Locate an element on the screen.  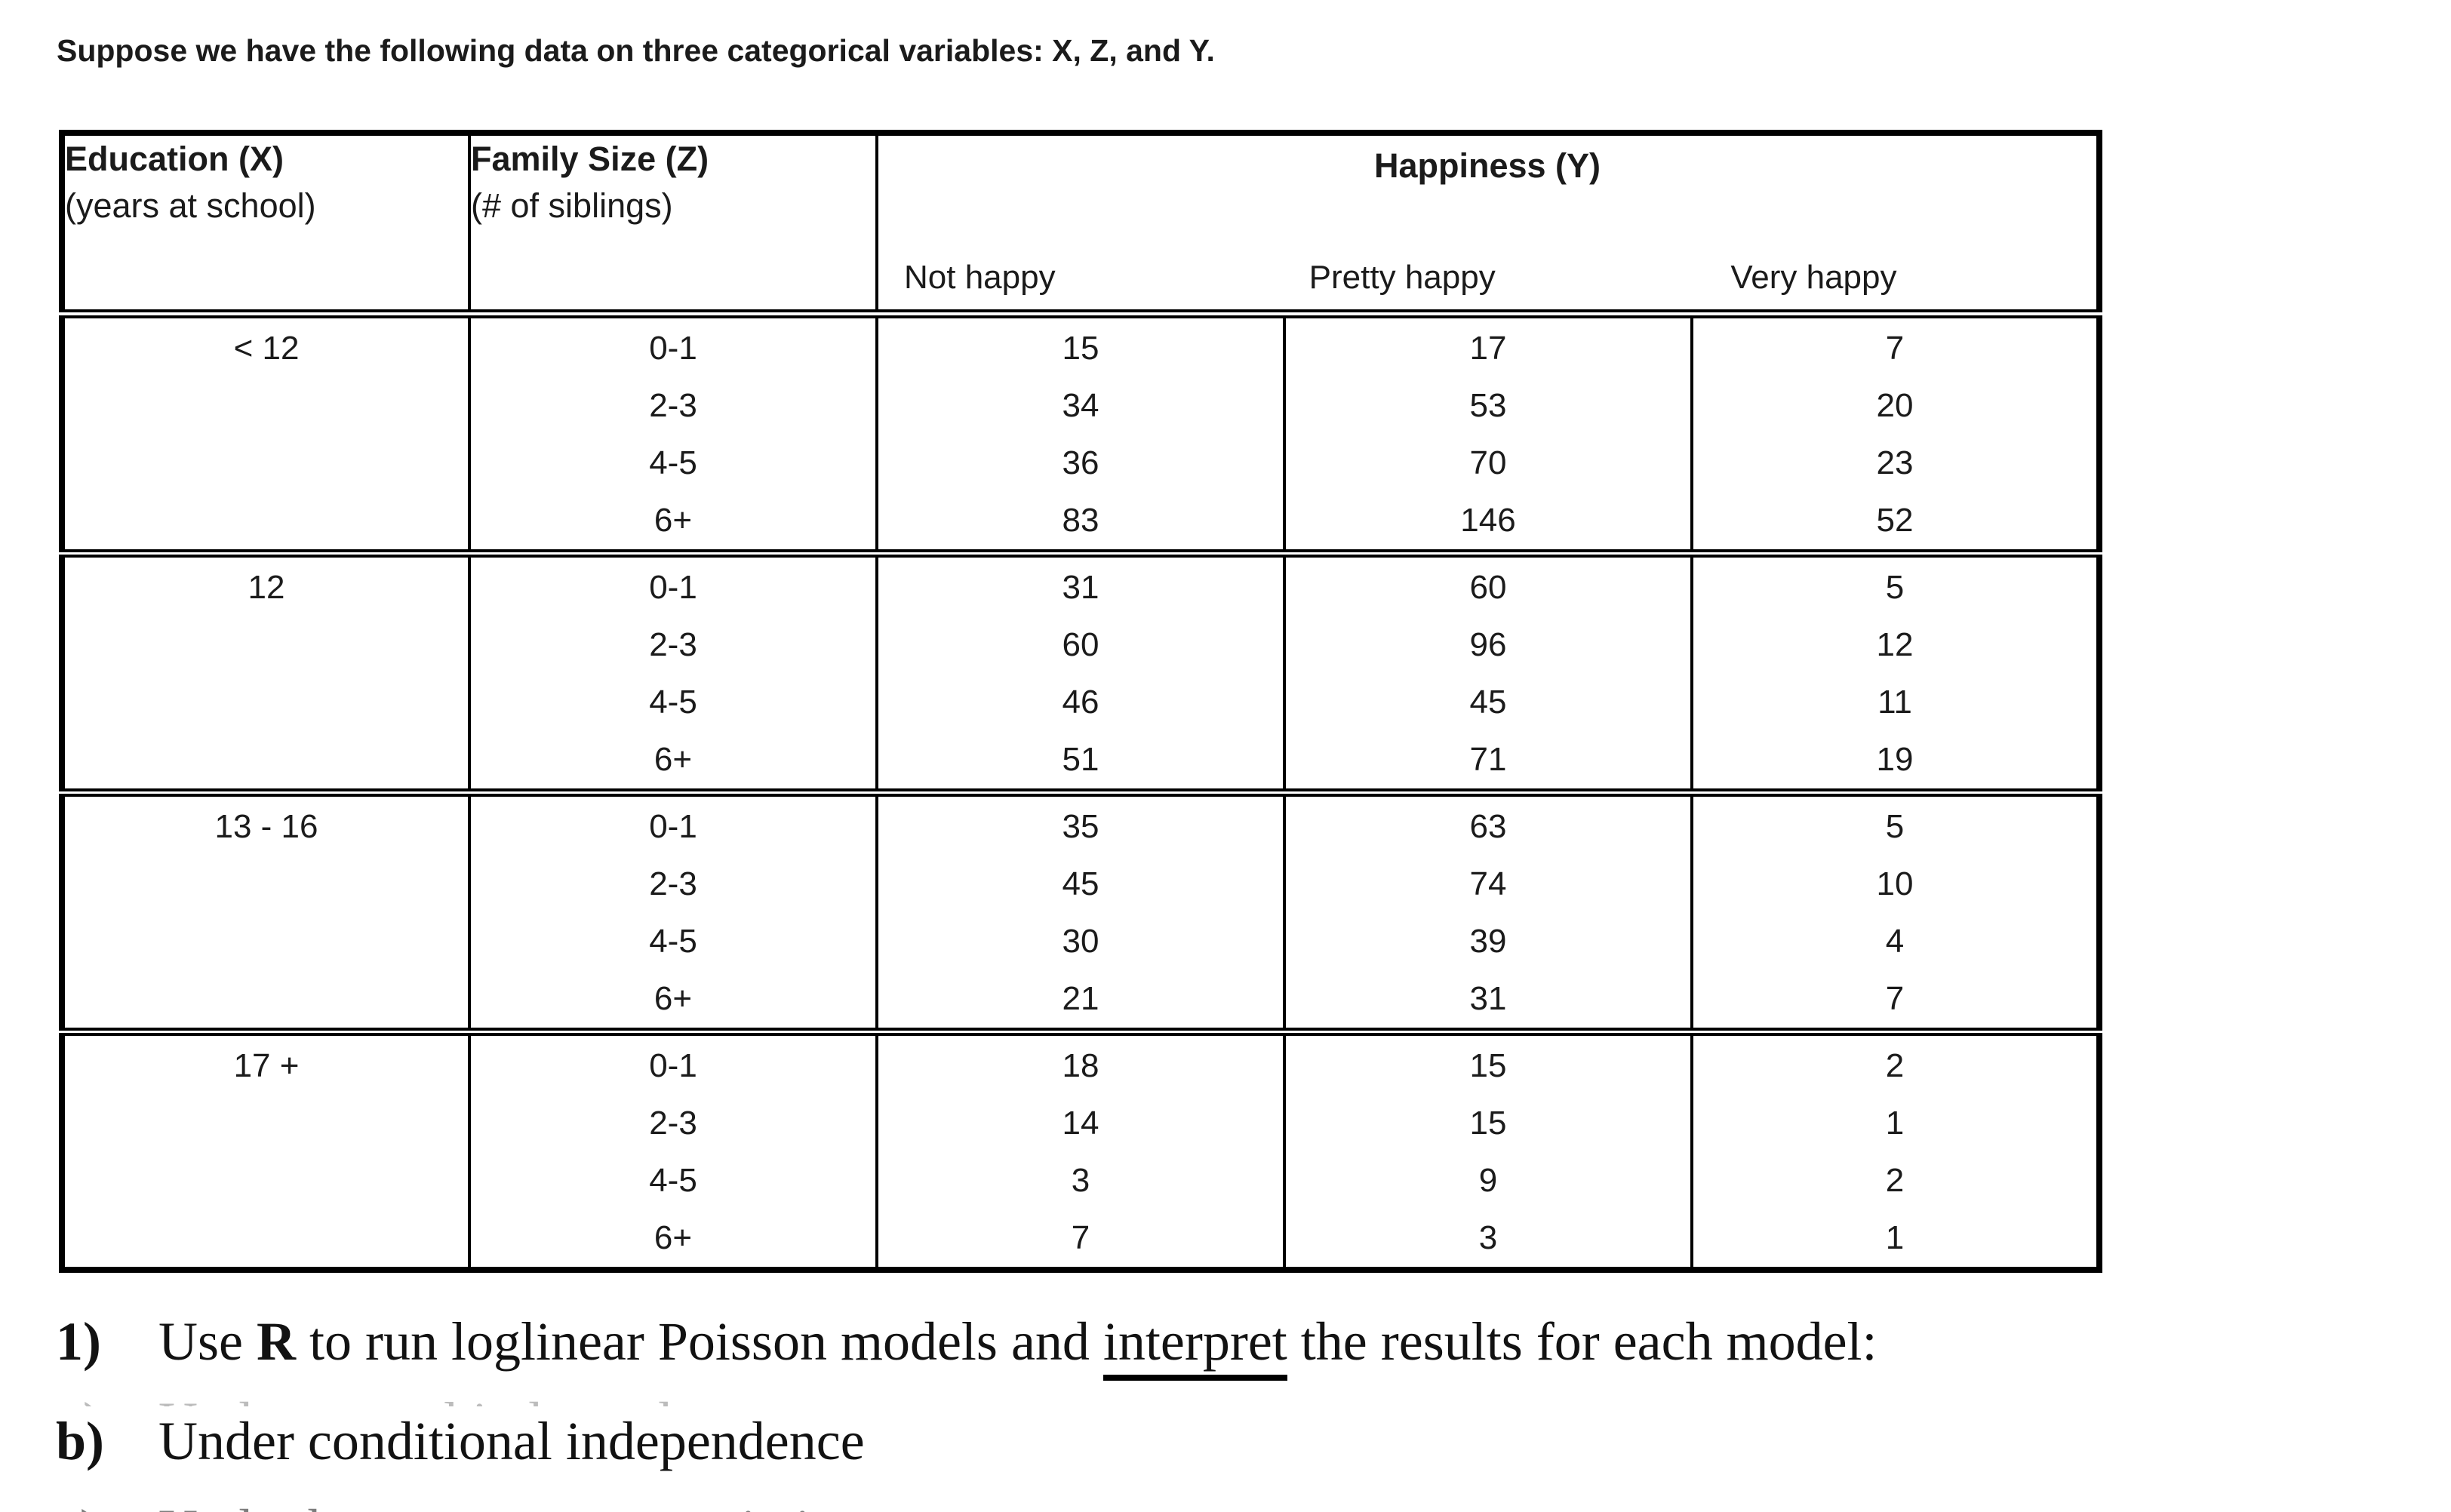
very-happy-cell: 2 1 2 1 is located at coordinates (1895, 1149).